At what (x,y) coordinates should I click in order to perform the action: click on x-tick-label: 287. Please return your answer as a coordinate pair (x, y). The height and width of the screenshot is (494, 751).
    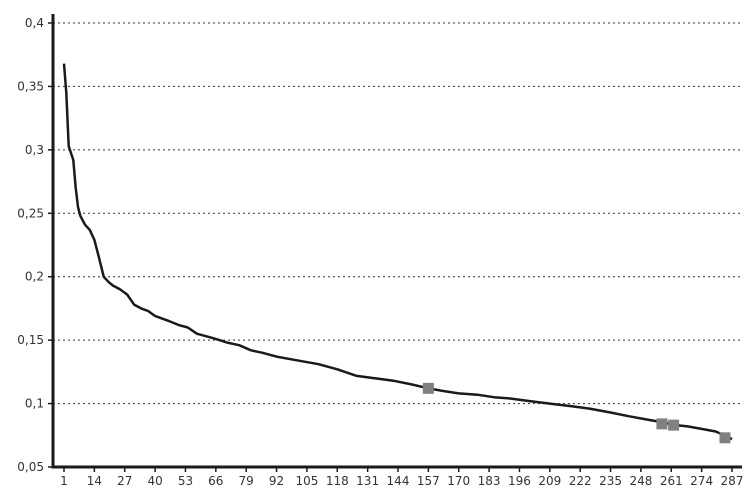
    Looking at the image, I should click on (732, 481).